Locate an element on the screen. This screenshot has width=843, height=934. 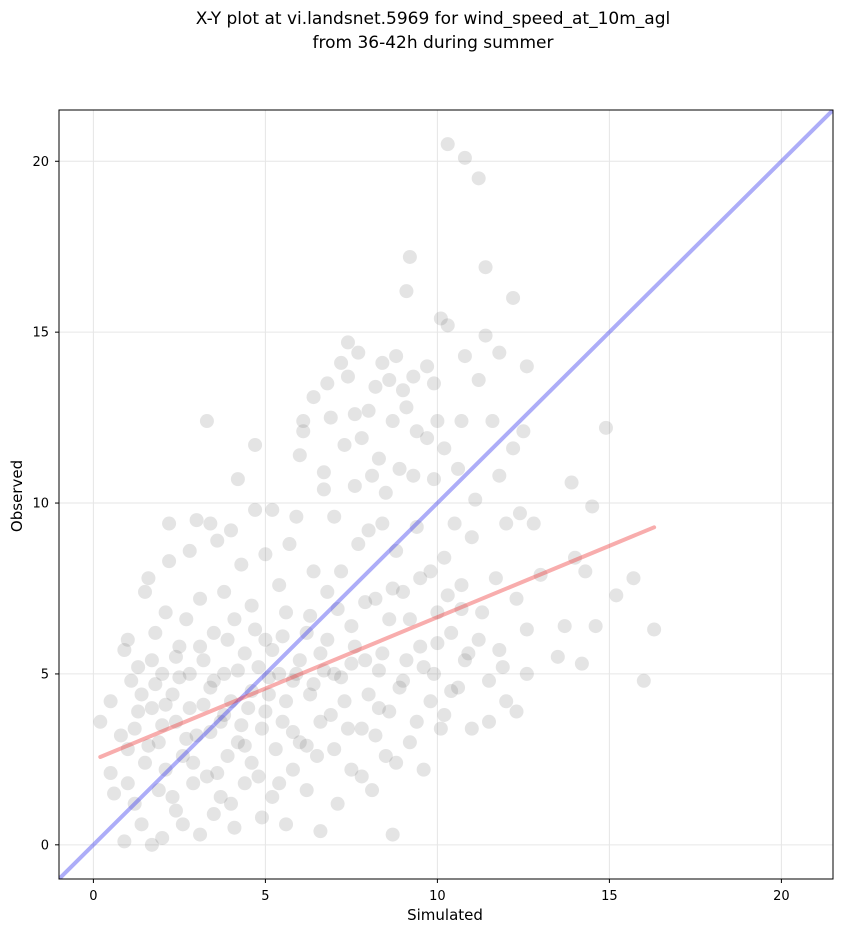
x-tick-label-1: 5 is located at coordinates (265, 896).